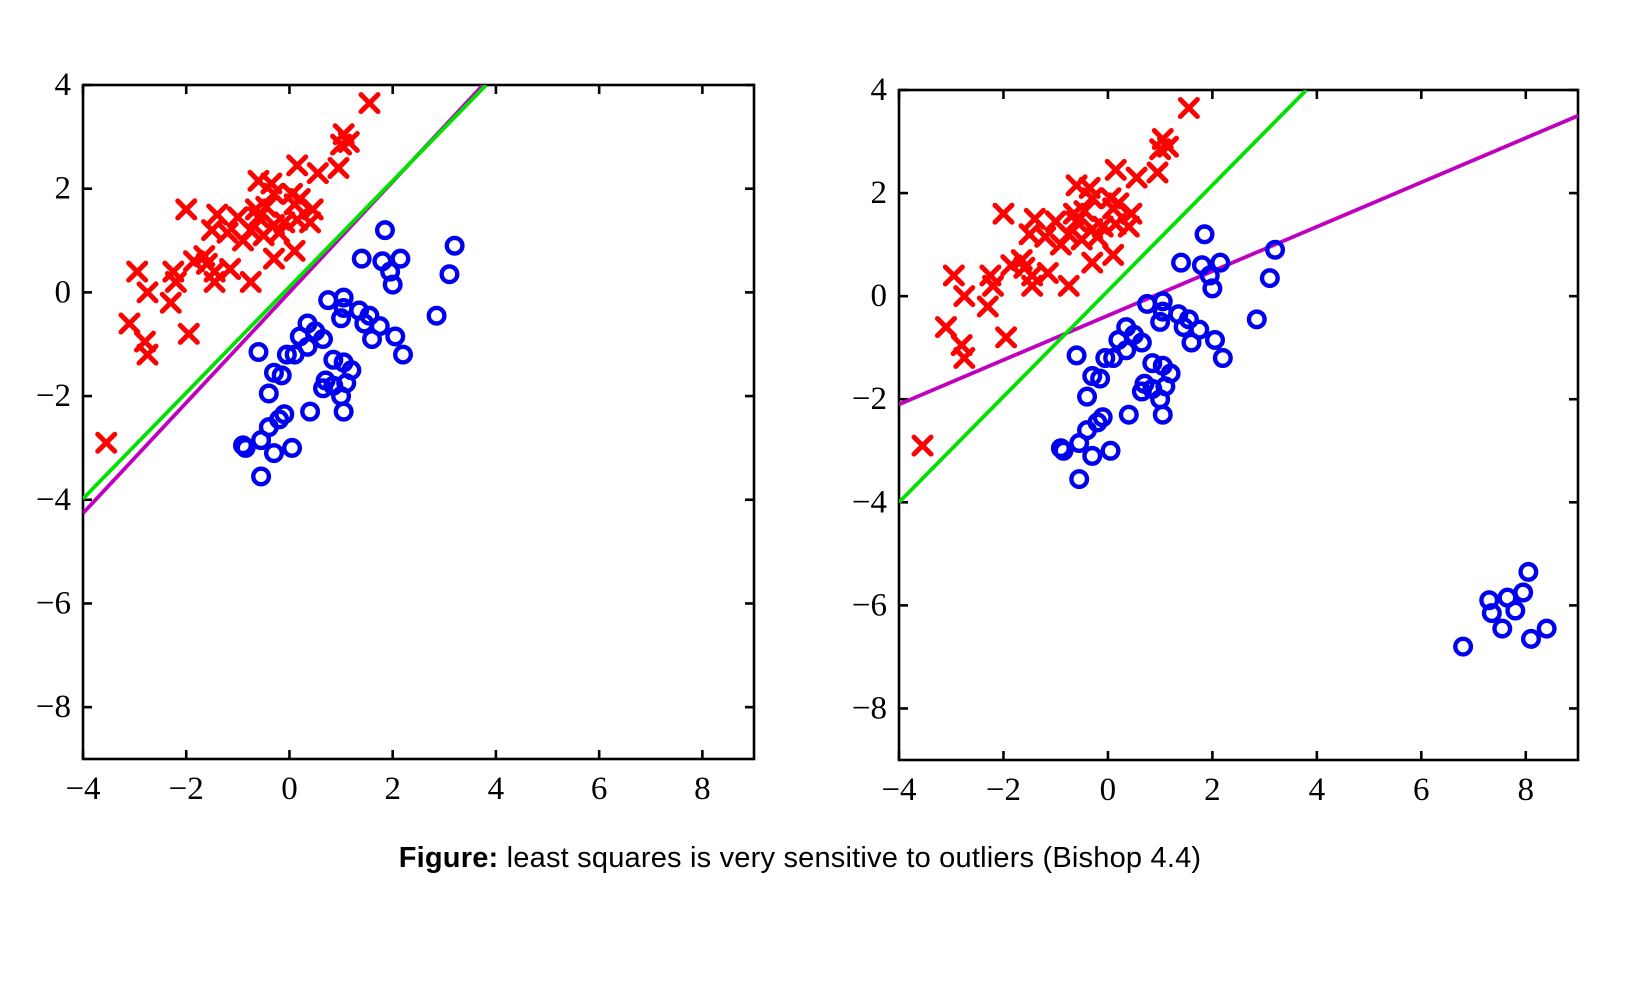  What do you see at coordinates (289, 789) in the screenshot?
I see `x-tick-label: 0` at bounding box center [289, 789].